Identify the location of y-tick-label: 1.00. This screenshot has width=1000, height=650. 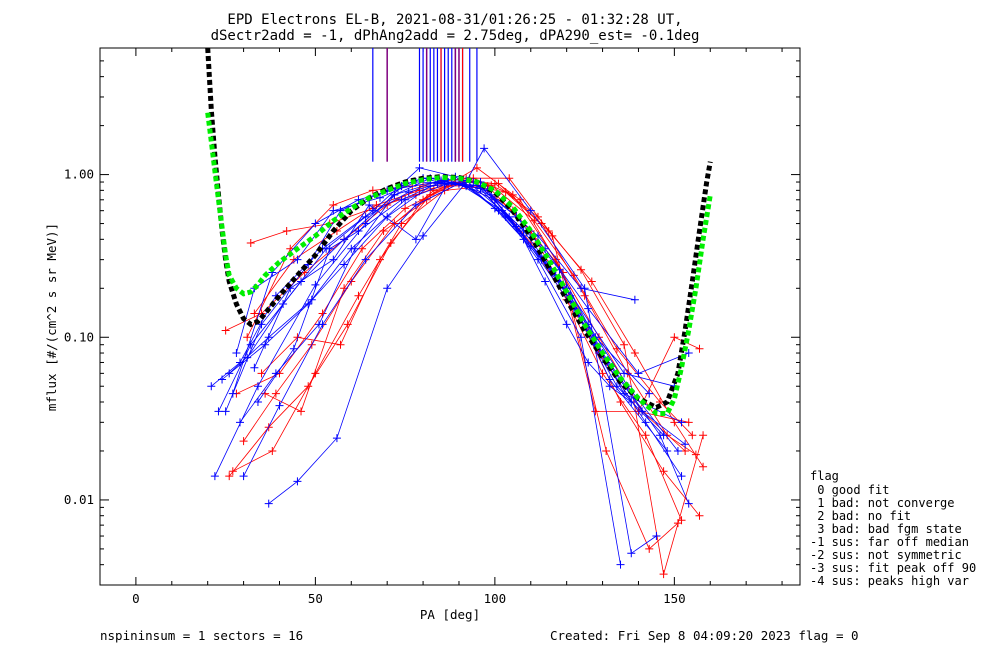
(79, 174).